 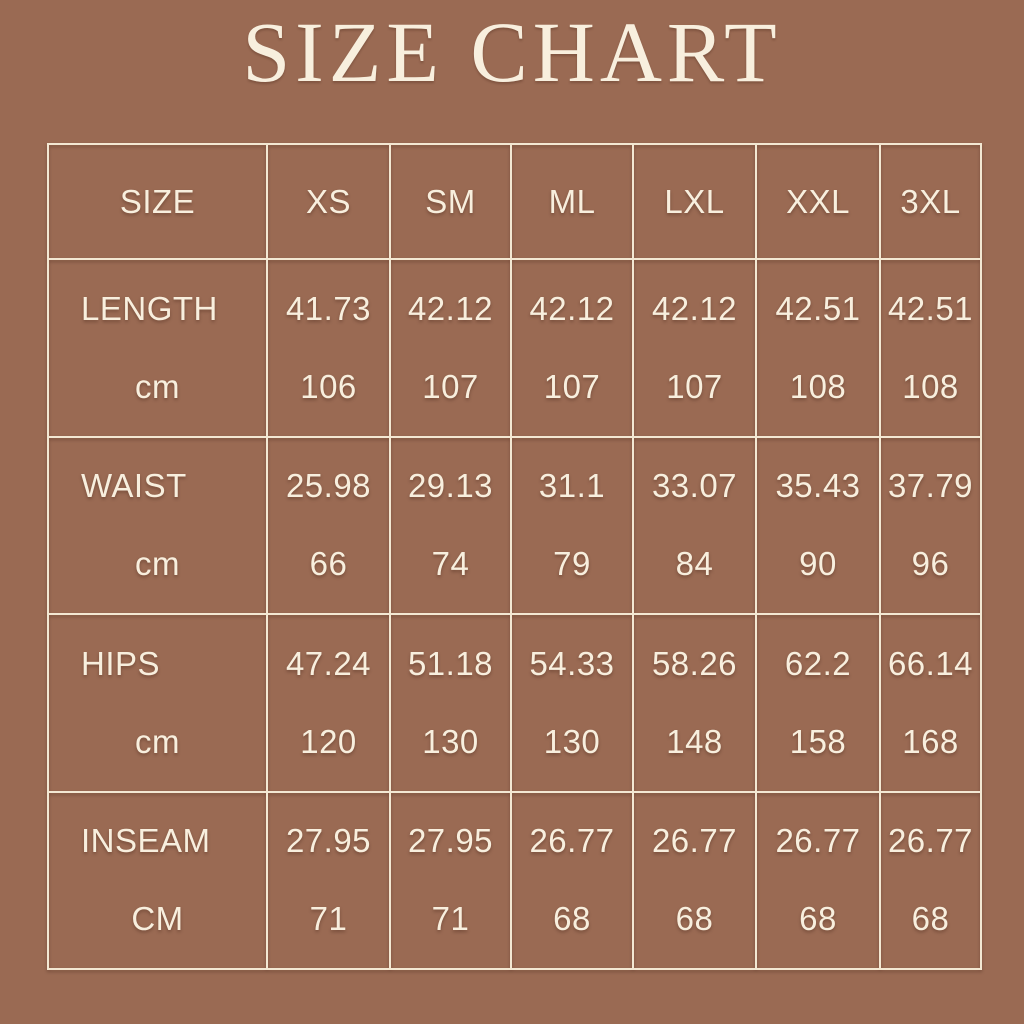 I want to click on row-label: INSEAM, so click(x=146, y=841).